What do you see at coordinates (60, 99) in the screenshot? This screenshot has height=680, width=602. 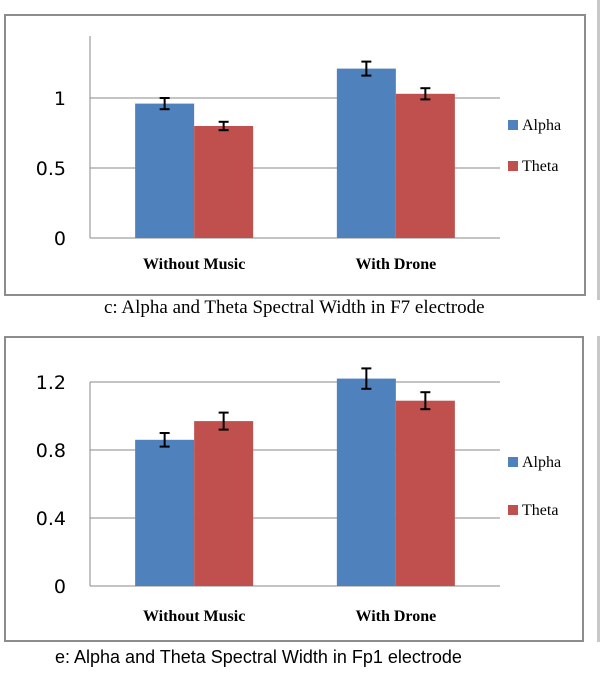 I see `y-tick-label: 1` at bounding box center [60, 99].